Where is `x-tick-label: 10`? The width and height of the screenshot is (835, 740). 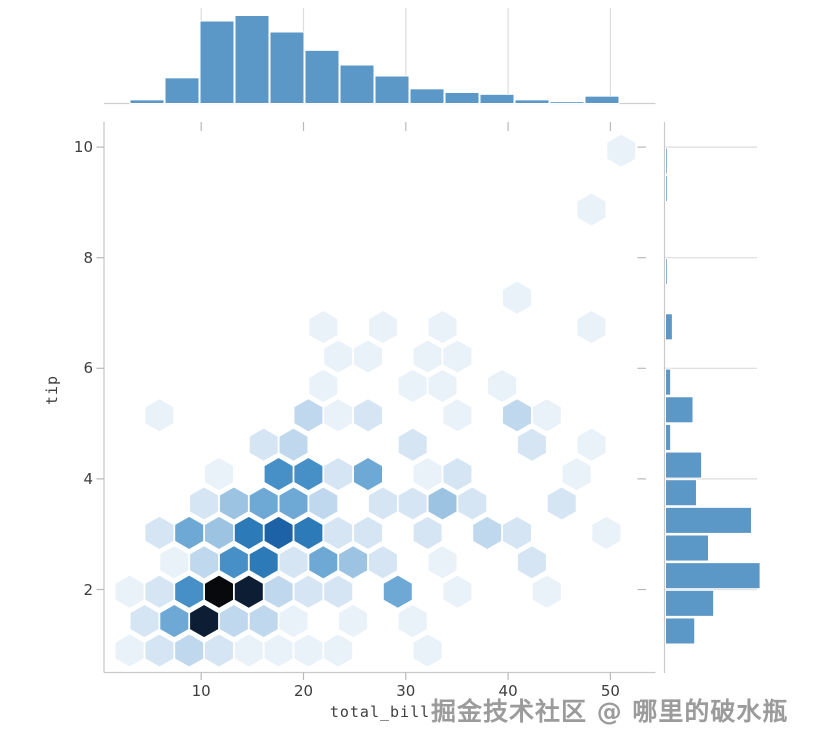 x-tick-label: 10 is located at coordinates (201, 691).